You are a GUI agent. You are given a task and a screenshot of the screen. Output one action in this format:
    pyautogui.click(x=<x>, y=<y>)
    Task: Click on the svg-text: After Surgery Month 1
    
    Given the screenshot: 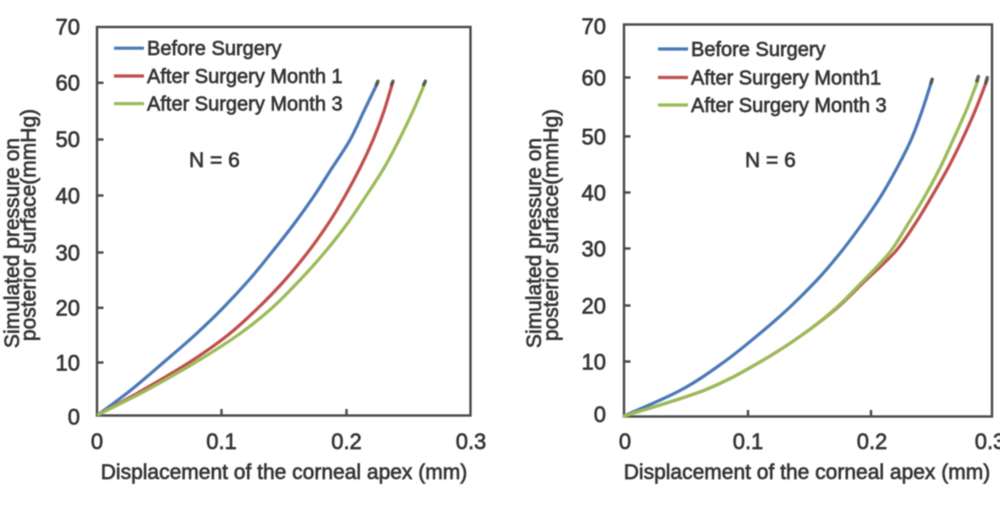 What is the action you would take?
    pyautogui.click(x=245, y=77)
    